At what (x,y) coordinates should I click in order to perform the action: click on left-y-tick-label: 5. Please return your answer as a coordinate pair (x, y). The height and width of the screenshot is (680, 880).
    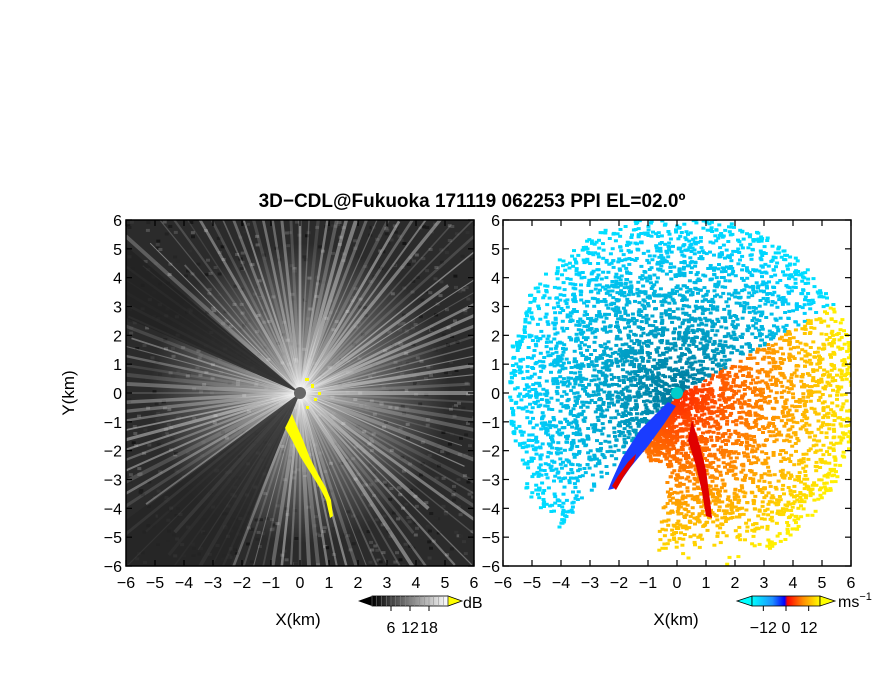
    Looking at the image, I should click on (117, 250).